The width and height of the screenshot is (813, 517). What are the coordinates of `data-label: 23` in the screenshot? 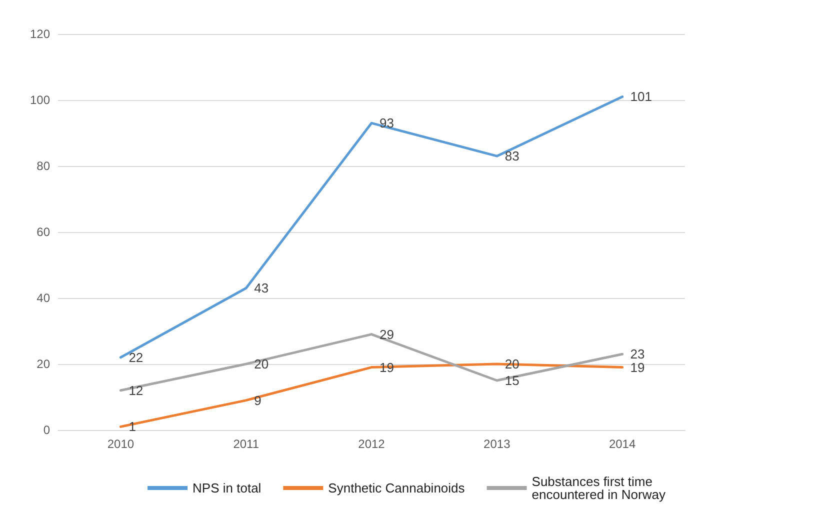 It's located at (637, 354).